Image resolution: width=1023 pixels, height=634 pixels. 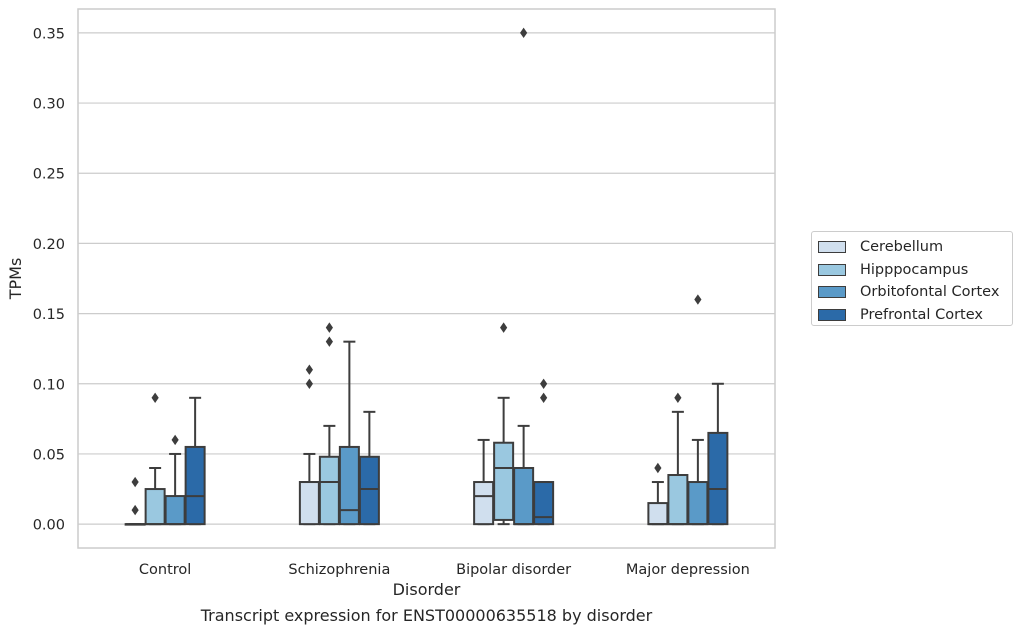 What do you see at coordinates (427, 589) in the screenshot?
I see `x-axis-label: Disorder` at bounding box center [427, 589].